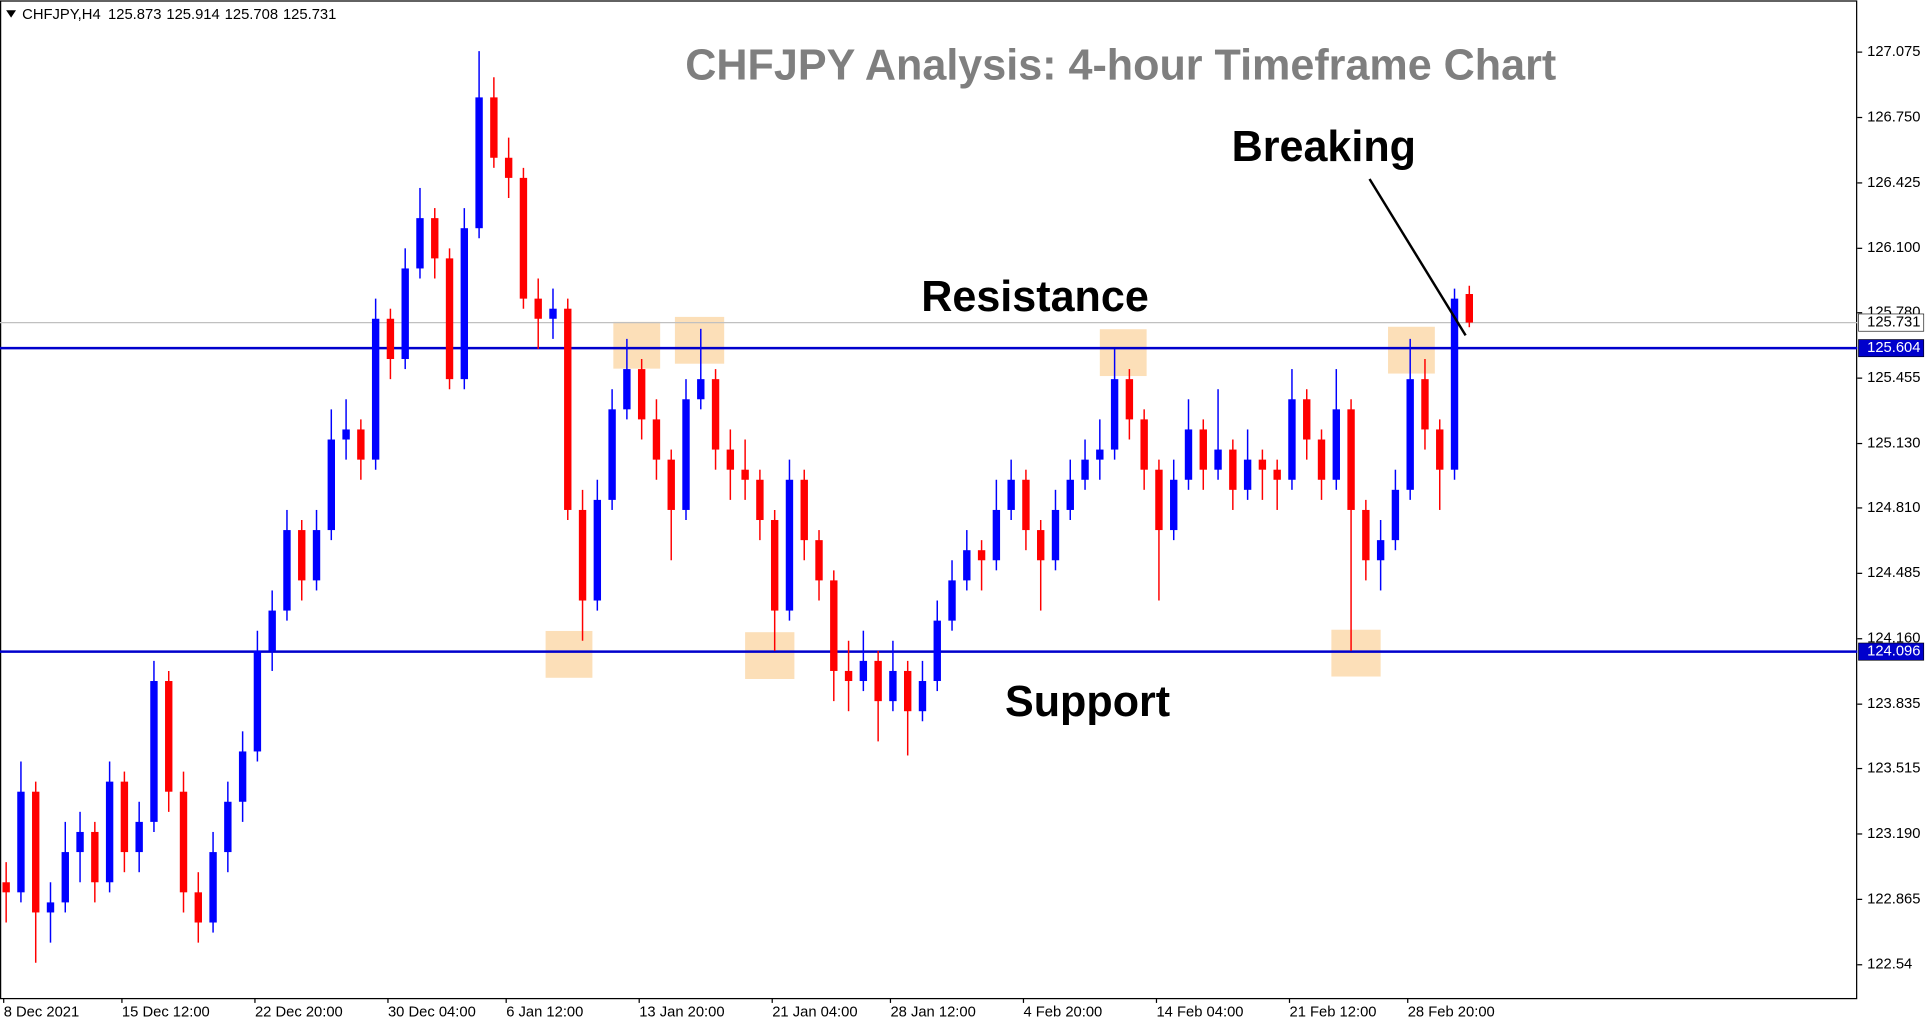 This screenshot has width=1925, height=1023. Describe the element at coordinates (61, 15) in the screenshot. I see `symbol: CHFJPY,H4` at that location.